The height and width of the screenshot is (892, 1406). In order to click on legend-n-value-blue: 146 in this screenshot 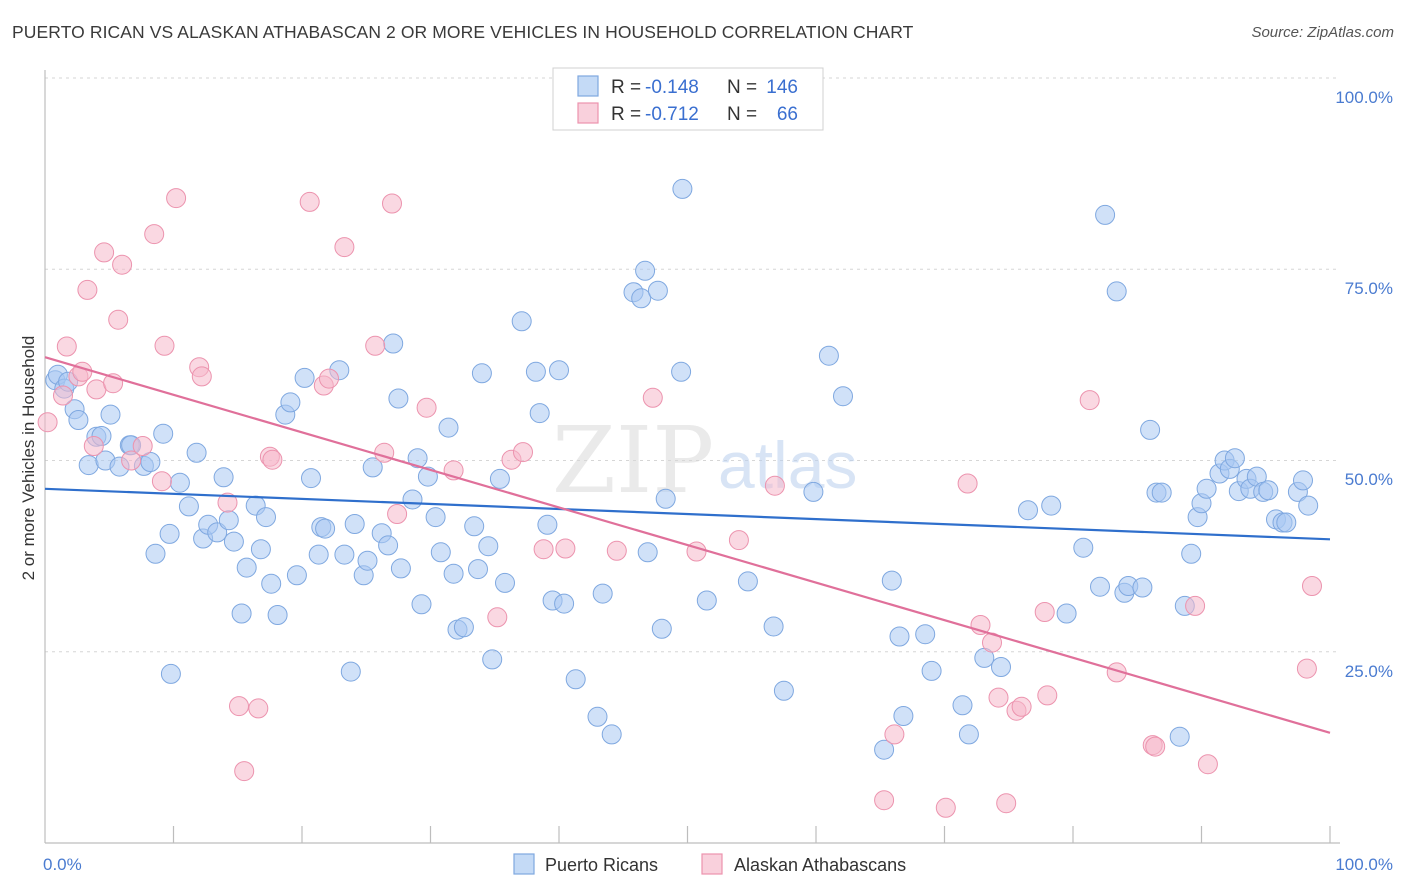, I will do `click(782, 87)`.